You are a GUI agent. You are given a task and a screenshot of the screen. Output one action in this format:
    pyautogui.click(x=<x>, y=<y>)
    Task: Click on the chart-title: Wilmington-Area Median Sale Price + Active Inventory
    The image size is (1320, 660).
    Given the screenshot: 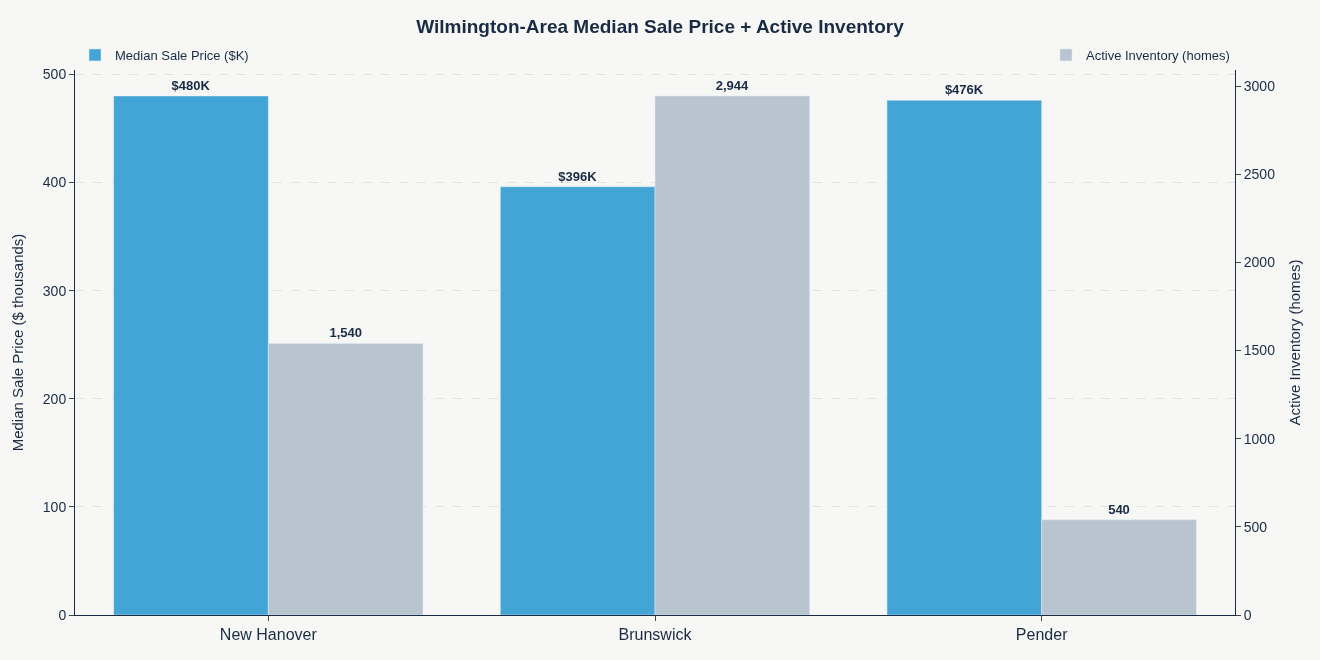 What is the action you would take?
    pyautogui.click(x=660, y=27)
    